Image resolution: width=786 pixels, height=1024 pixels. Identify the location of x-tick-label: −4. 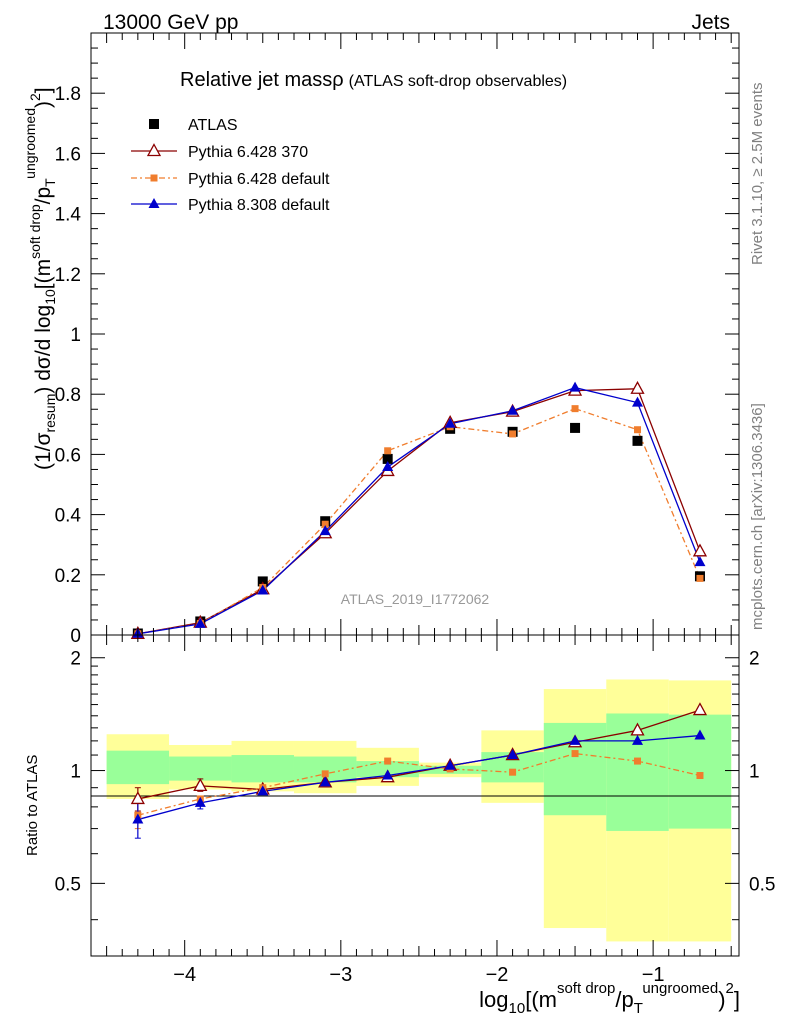
(184, 975).